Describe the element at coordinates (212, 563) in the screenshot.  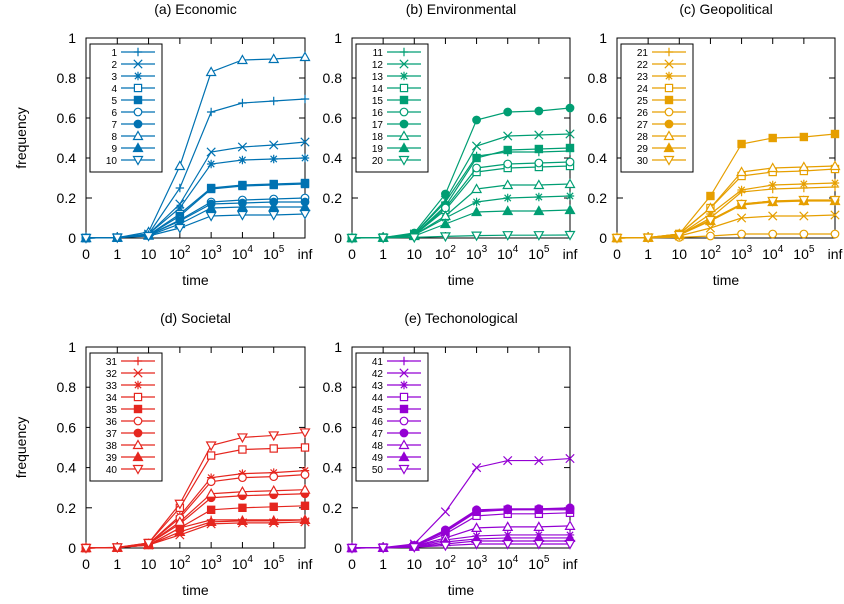
I see `x-tick-label: 10³` at that location.